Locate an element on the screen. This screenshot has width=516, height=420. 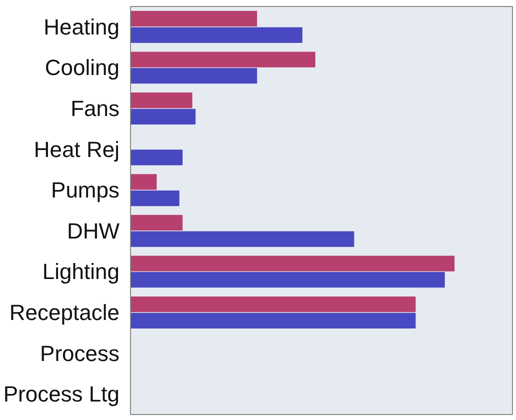
y-tick-label: Fans is located at coordinates (95, 108).